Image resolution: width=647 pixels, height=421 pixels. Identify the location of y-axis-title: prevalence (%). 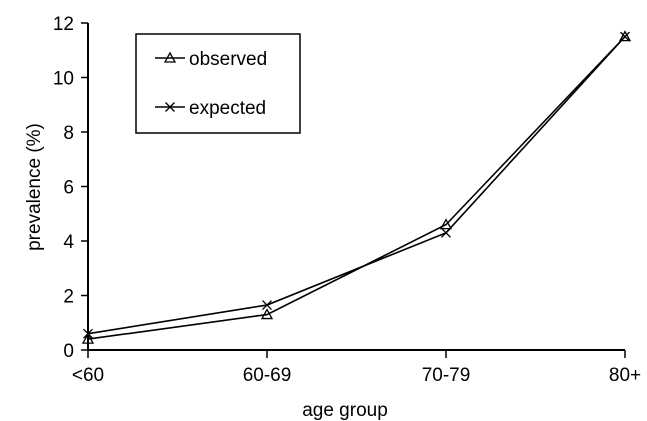
(34, 187).